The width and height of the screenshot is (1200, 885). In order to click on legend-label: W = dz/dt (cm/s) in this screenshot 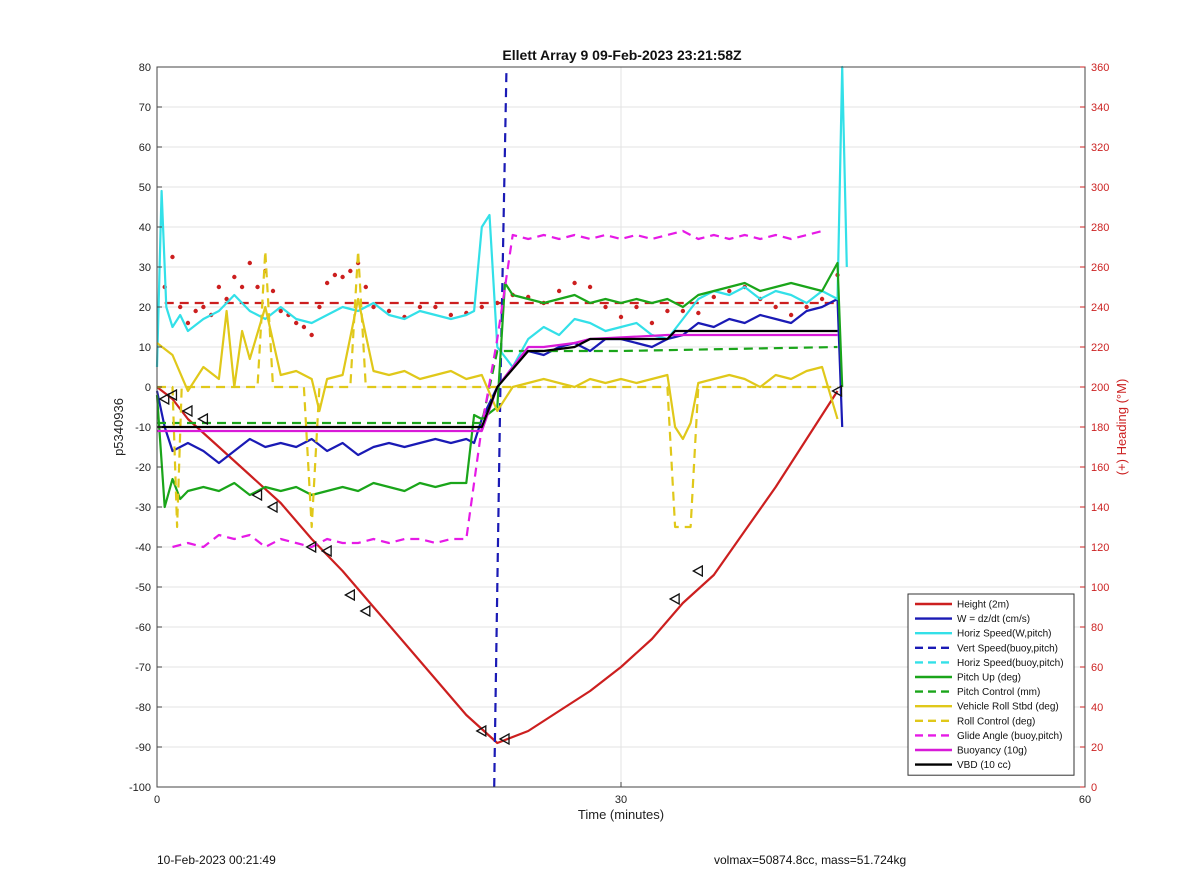, I will do `click(993, 619)`.